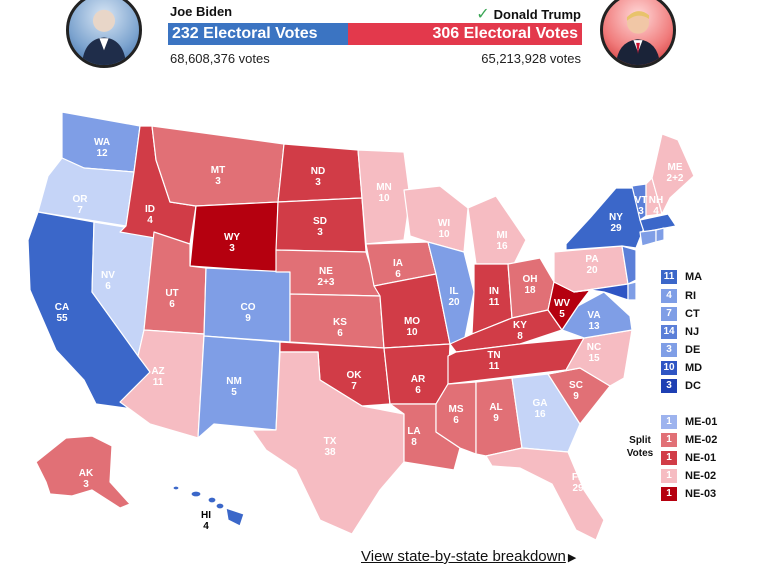 Image resolution: width=781 pixels, height=576 pixels. I want to click on state-ri, so click(660, 235).